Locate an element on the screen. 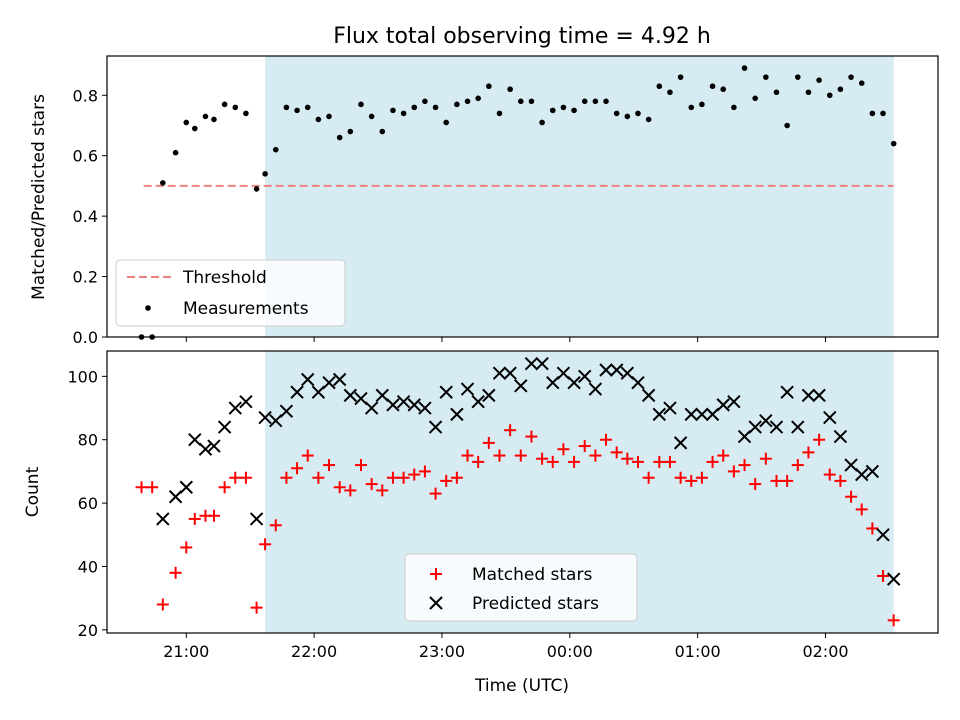 The image size is (960, 720). y-tick-label: 100 is located at coordinates (82, 376).